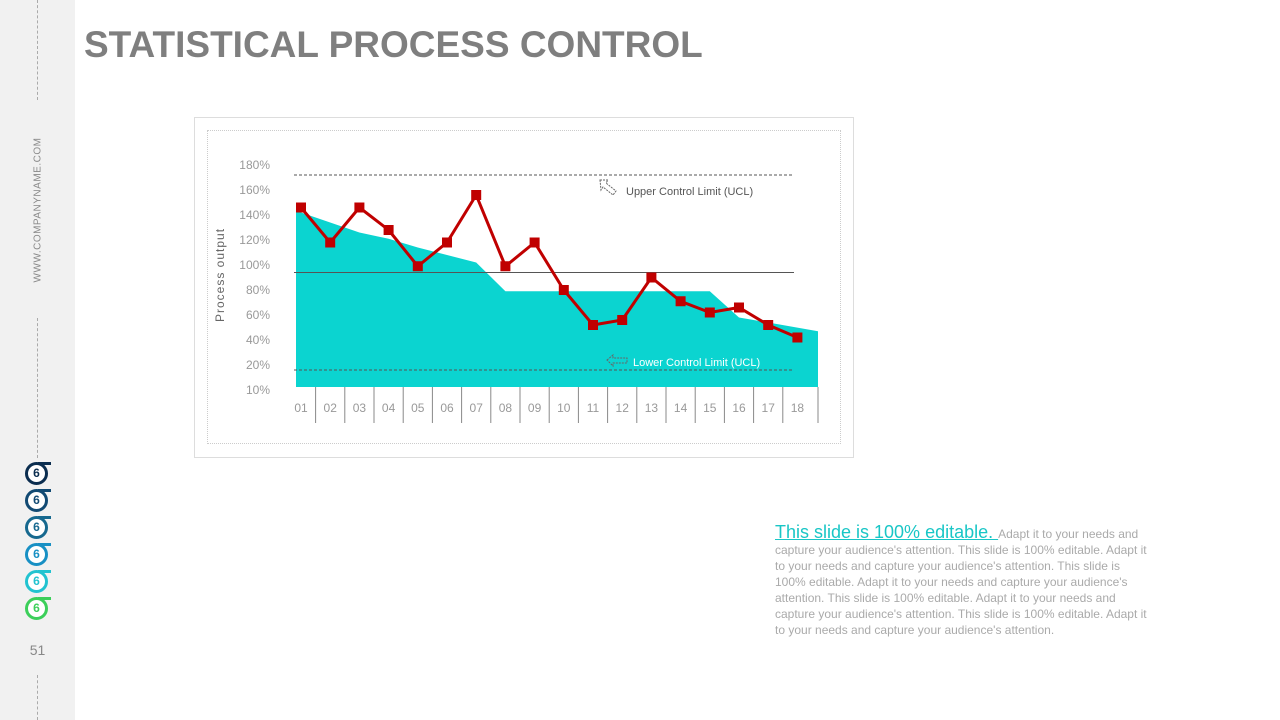 Image resolution: width=1280 pixels, height=720 pixels. I want to click on x-tick-label: 03, so click(360, 408).